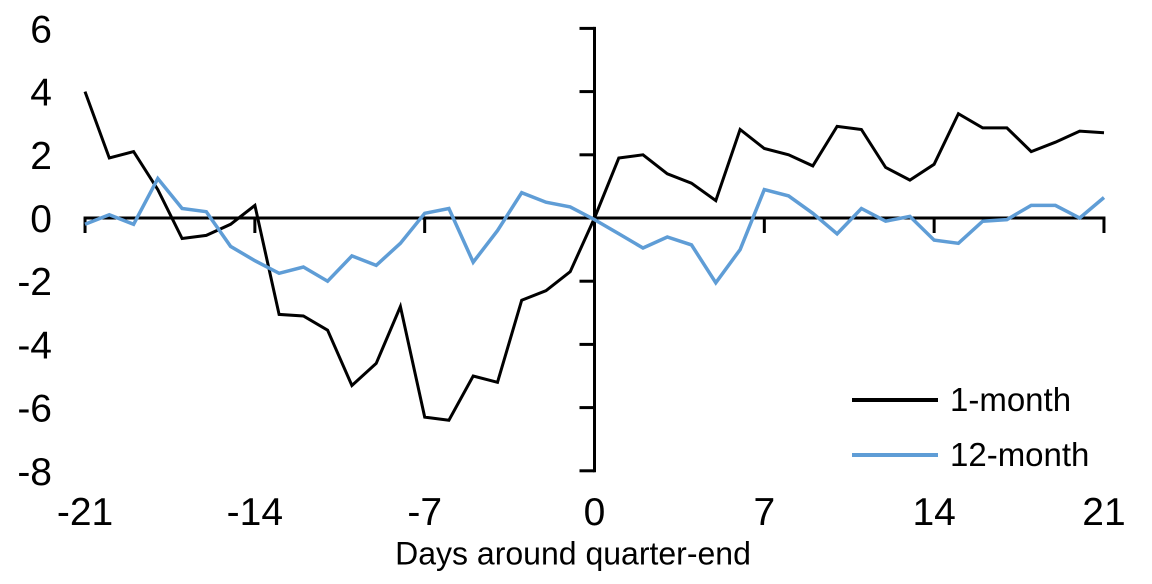 The width and height of the screenshot is (1152, 584). I want to click on x-tick-label: 14, so click(933, 512).